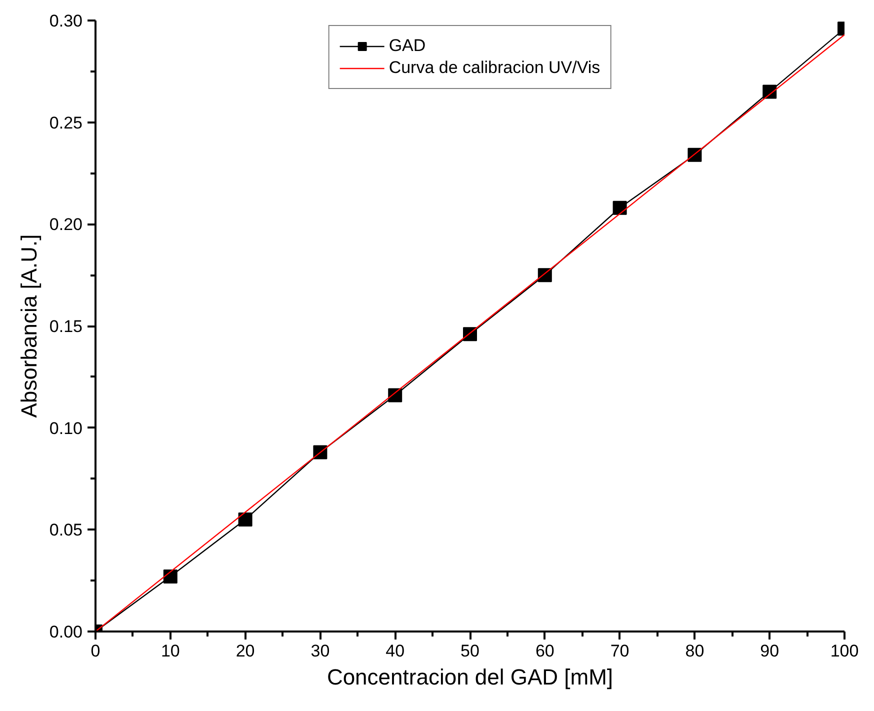 The height and width of the screenshot is (711, 874). Describe the element at coordinates (29, 326) in the screenshot. I see `y-axis-title: Absorbancia [A.U.]` at that location.